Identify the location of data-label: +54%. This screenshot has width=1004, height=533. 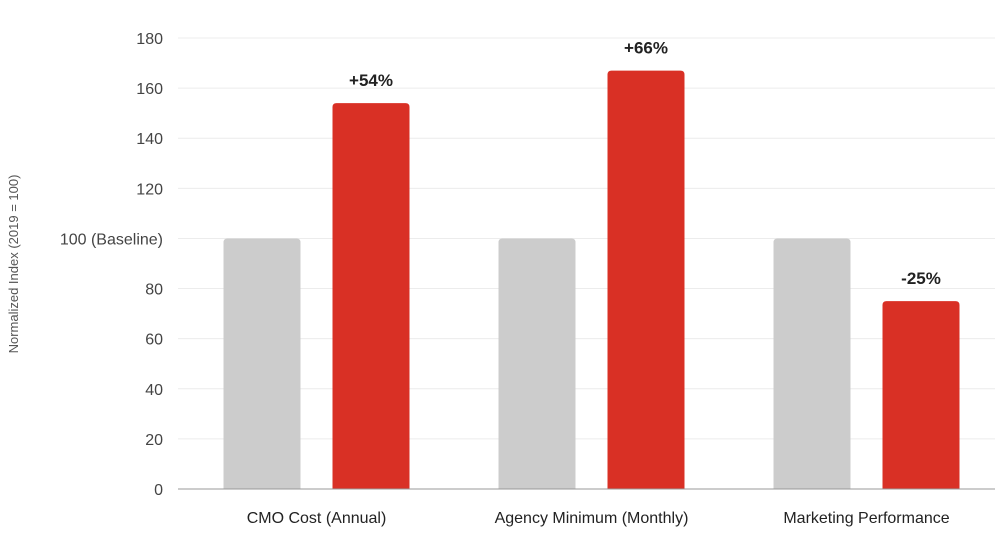
(371, 80).